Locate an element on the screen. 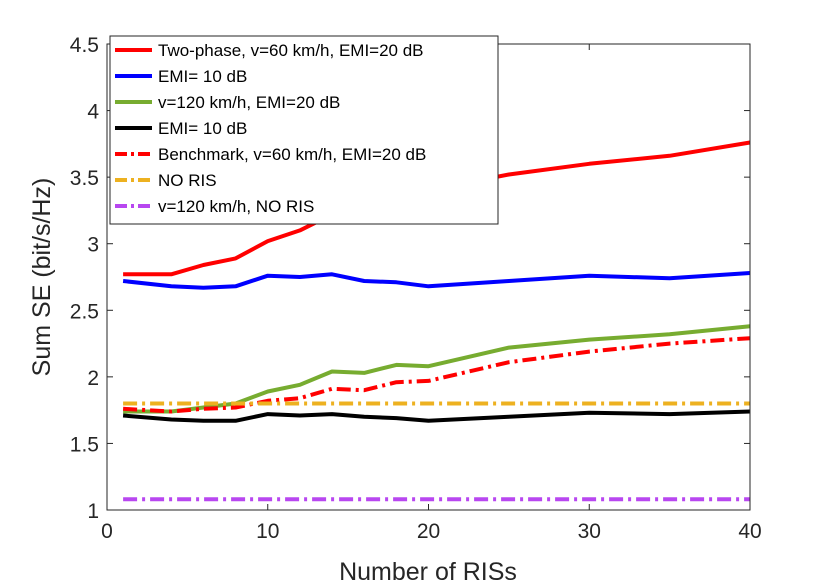 This screenshot has width=830, height=587. y-tick-label: 3 is located at coordinates (93, 245).